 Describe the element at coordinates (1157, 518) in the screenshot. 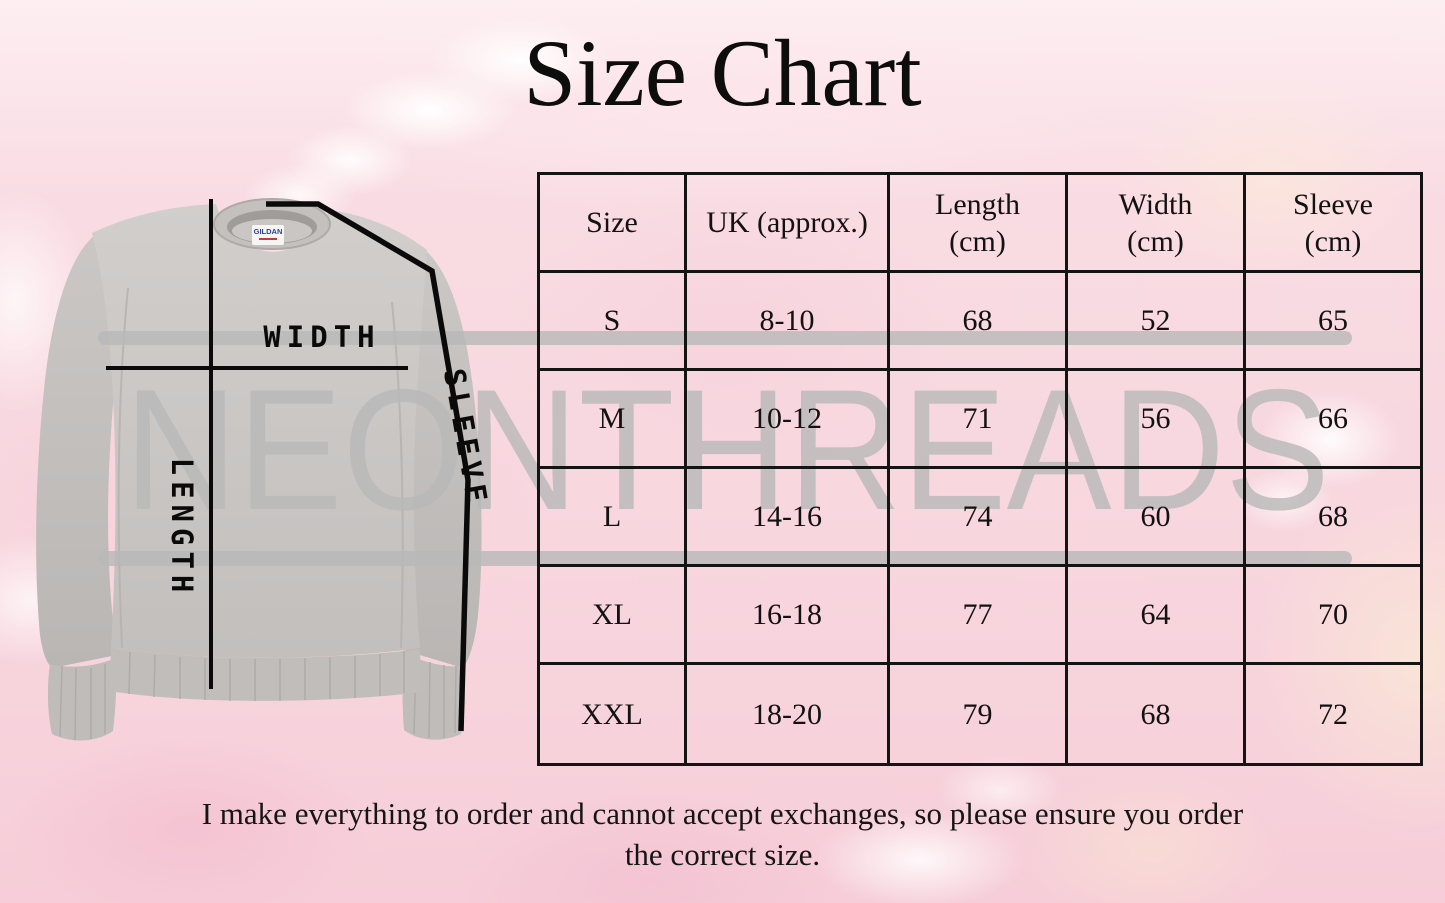

I see `table-value-cell: 60` at that location.